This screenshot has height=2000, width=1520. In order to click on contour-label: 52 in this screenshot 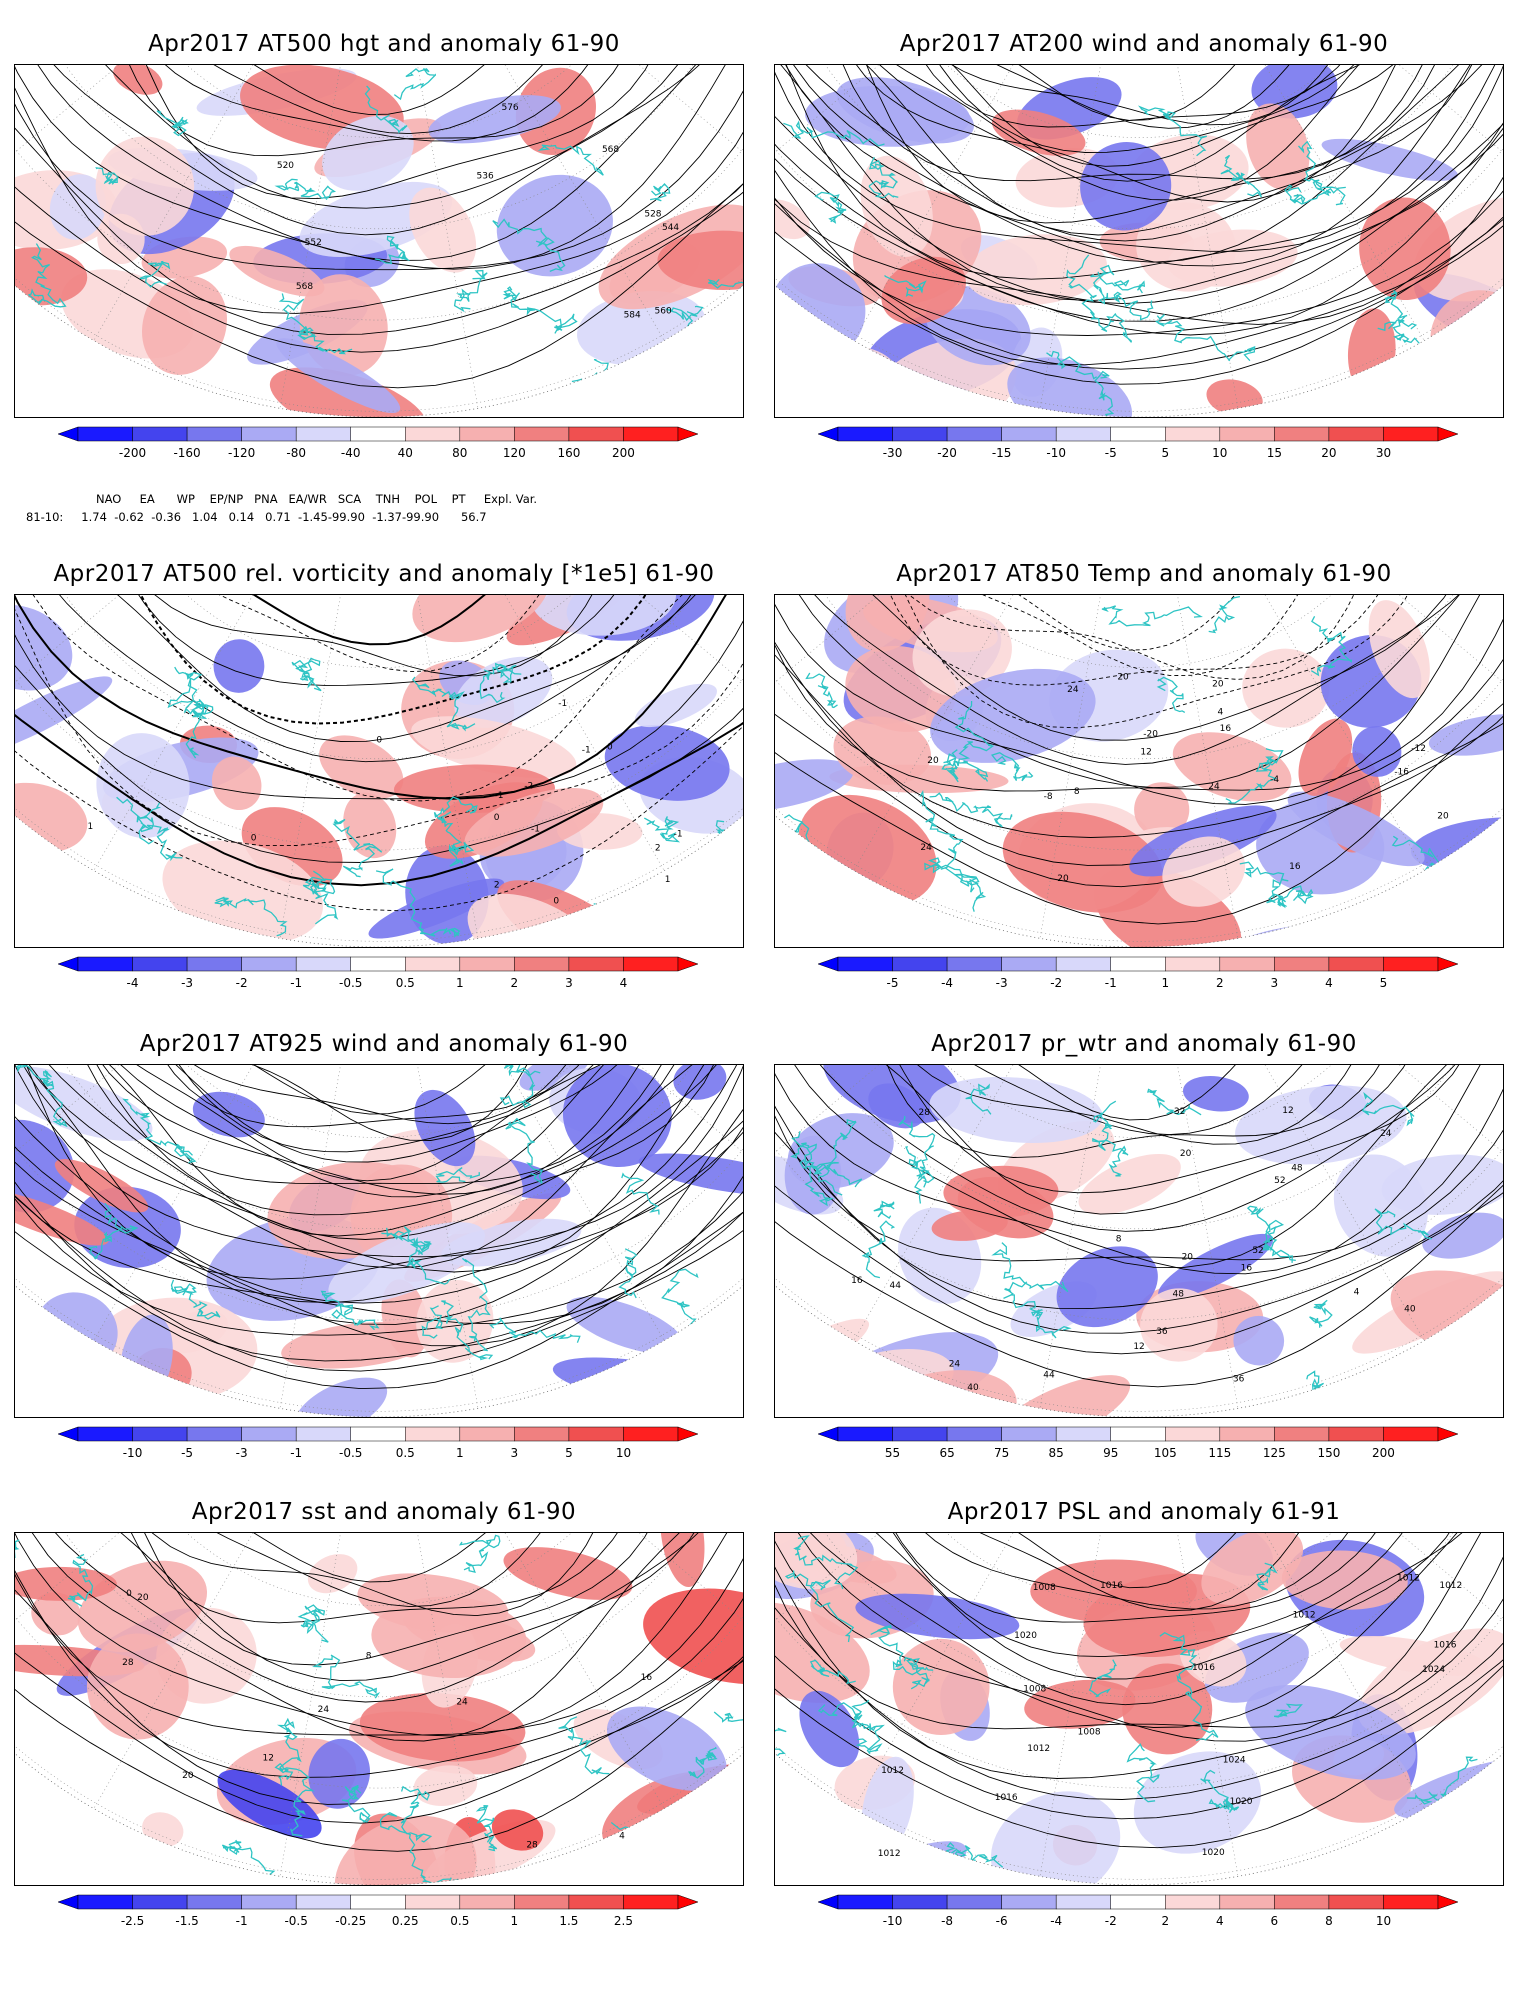, I will do `click(1257, 1251)`.